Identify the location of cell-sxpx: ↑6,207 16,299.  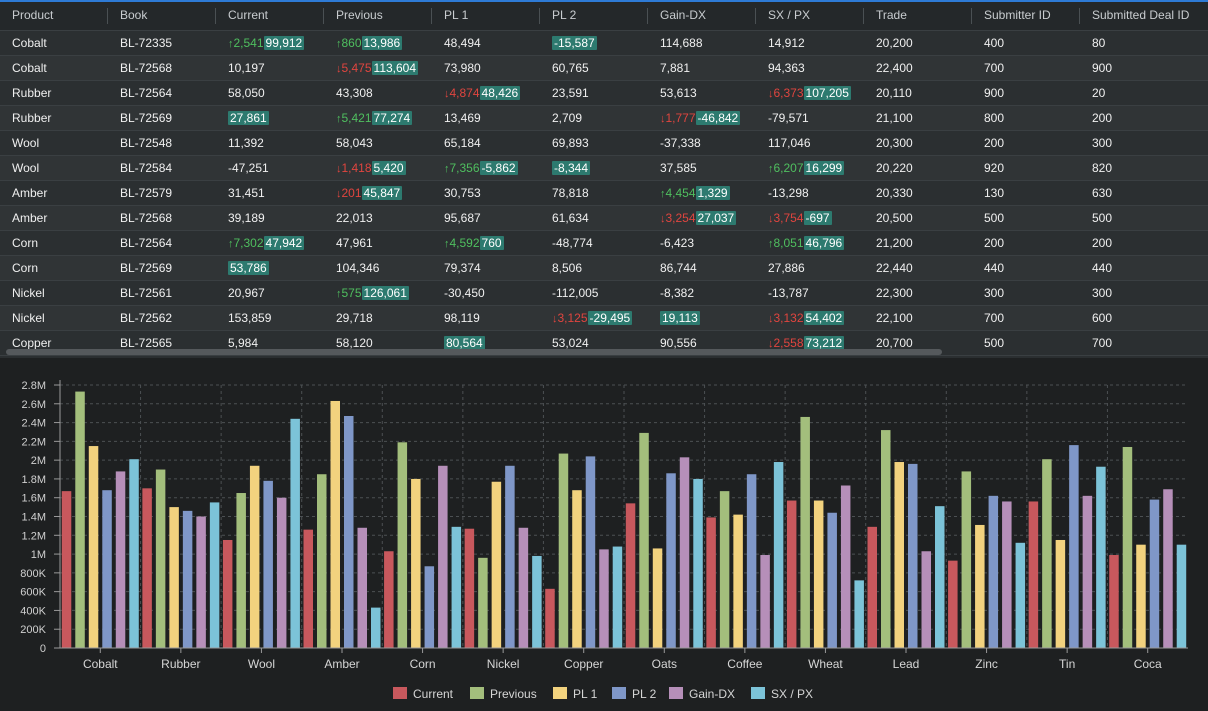
(810, 168).